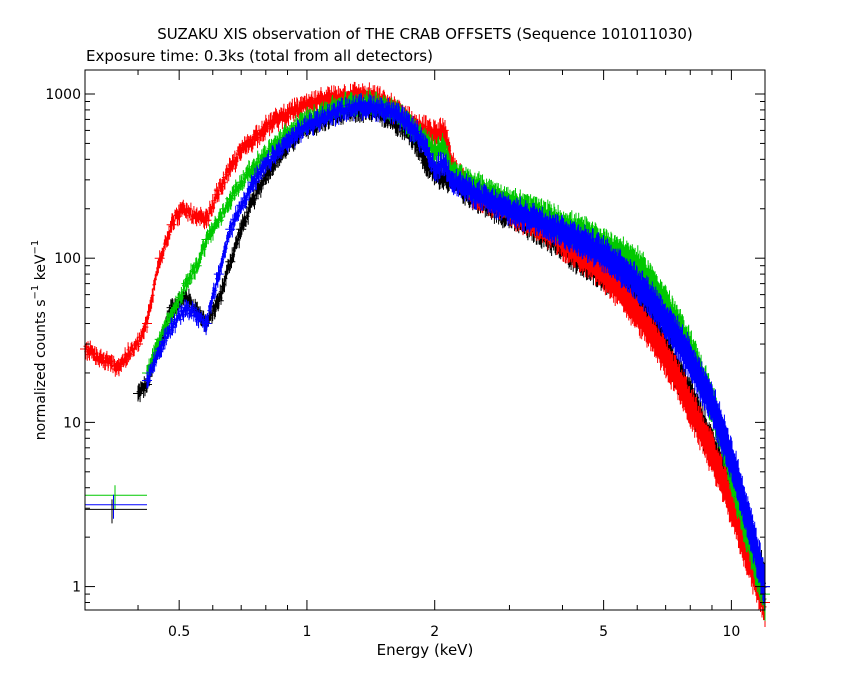 This screenshot has height=680, width=850. What do you see at coordinates (72, 423) in the screenshot?
I see `y-tick-label: 10` at bounding box center [72, 423].